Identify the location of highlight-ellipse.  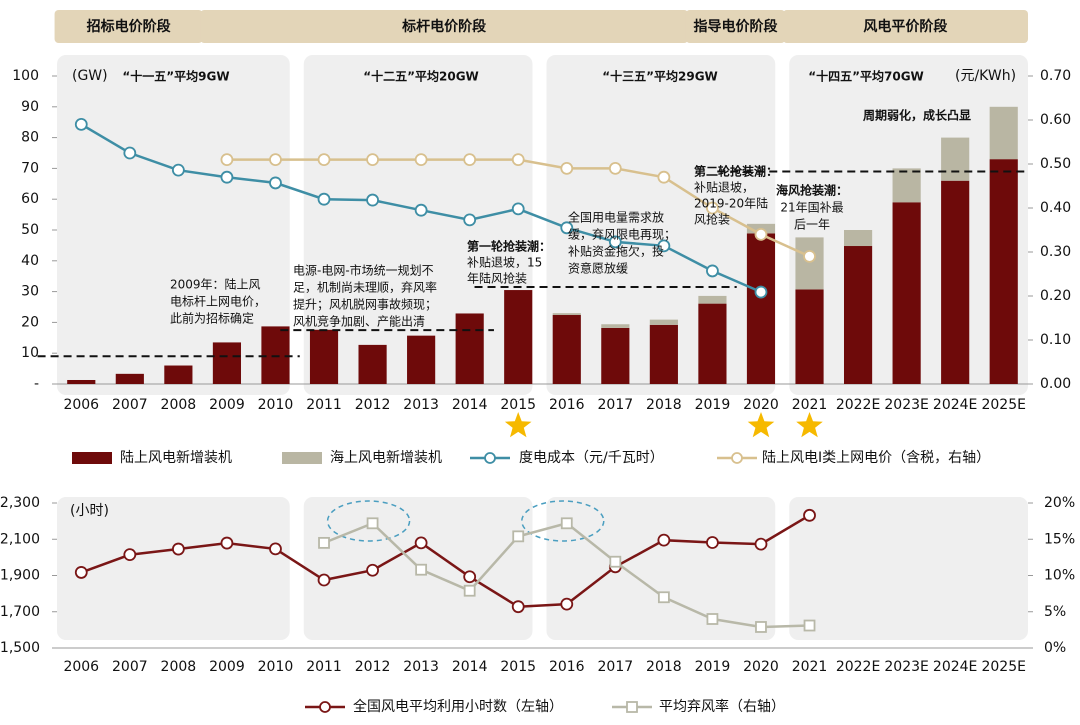
(368, 521).